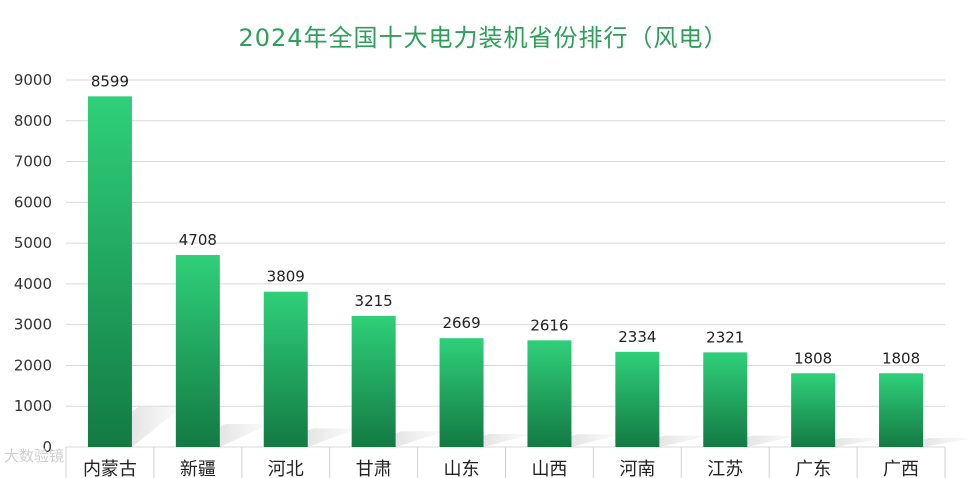 The height and width of the screenshot is (478, 967). Describe the element at coordinates (33, 121) in the screenshot. I see `y-tick-label: 8000` at that location.